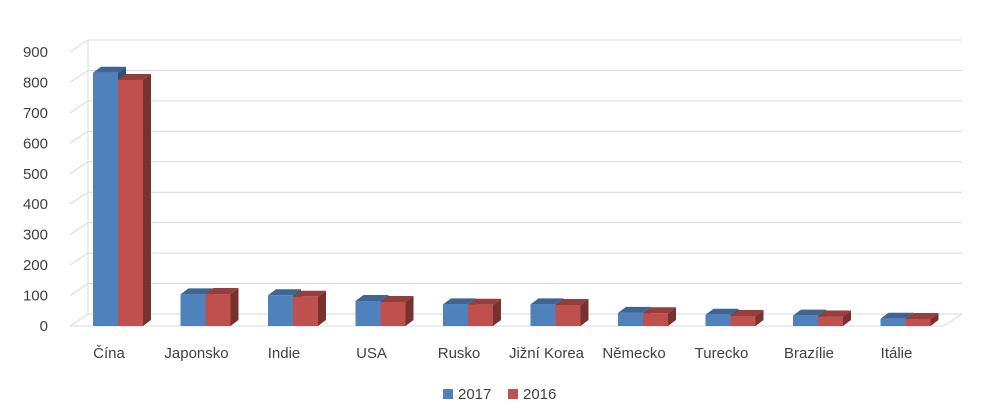 Image resolution: width=986 pixels, height=414 pixels. Describe the element at coordinates (547, 353) in the screenshot. I see `category-label: Jižní Korea` at that location.